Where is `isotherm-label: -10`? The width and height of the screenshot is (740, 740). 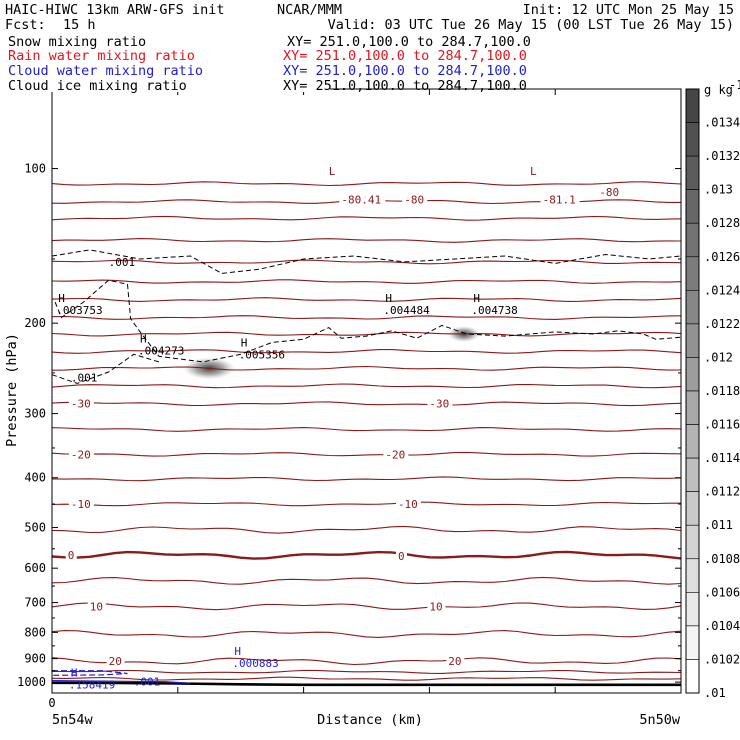 isotherm-label: -10 is located at coordinates (408, 504).